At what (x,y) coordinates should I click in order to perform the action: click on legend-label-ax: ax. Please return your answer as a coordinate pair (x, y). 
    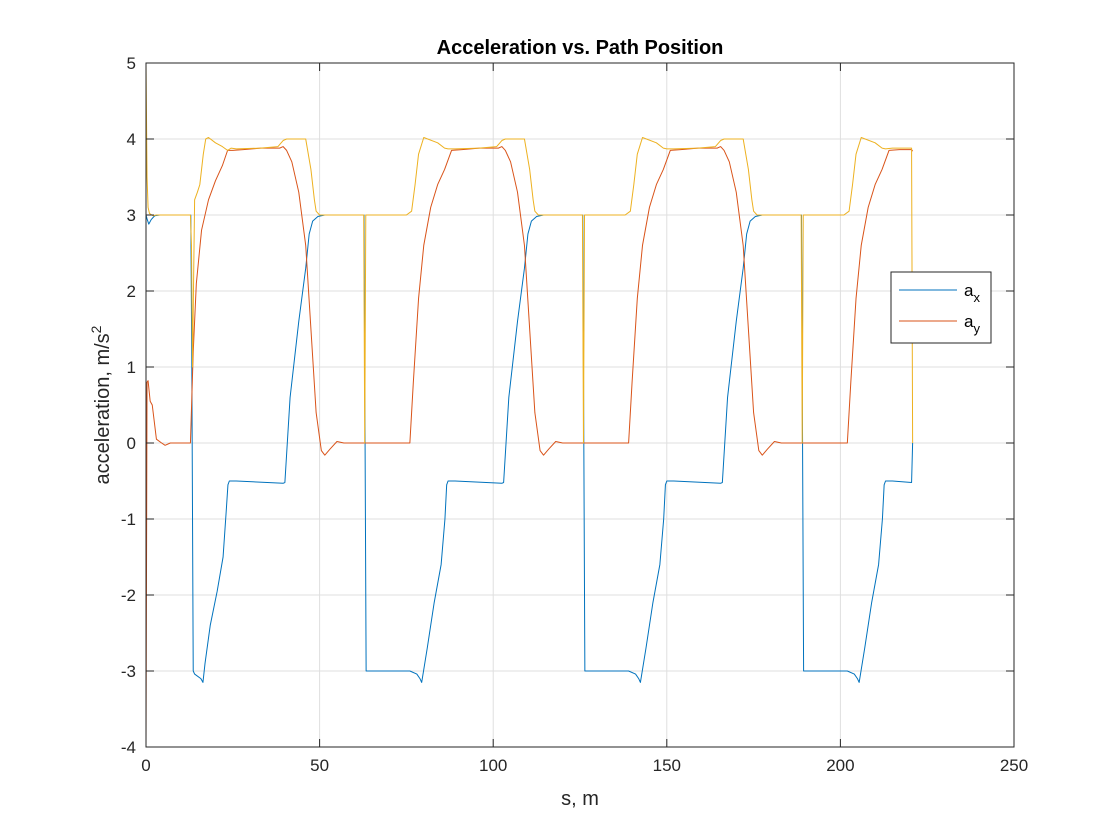
    Looking at the image, I should click on (972, 293).